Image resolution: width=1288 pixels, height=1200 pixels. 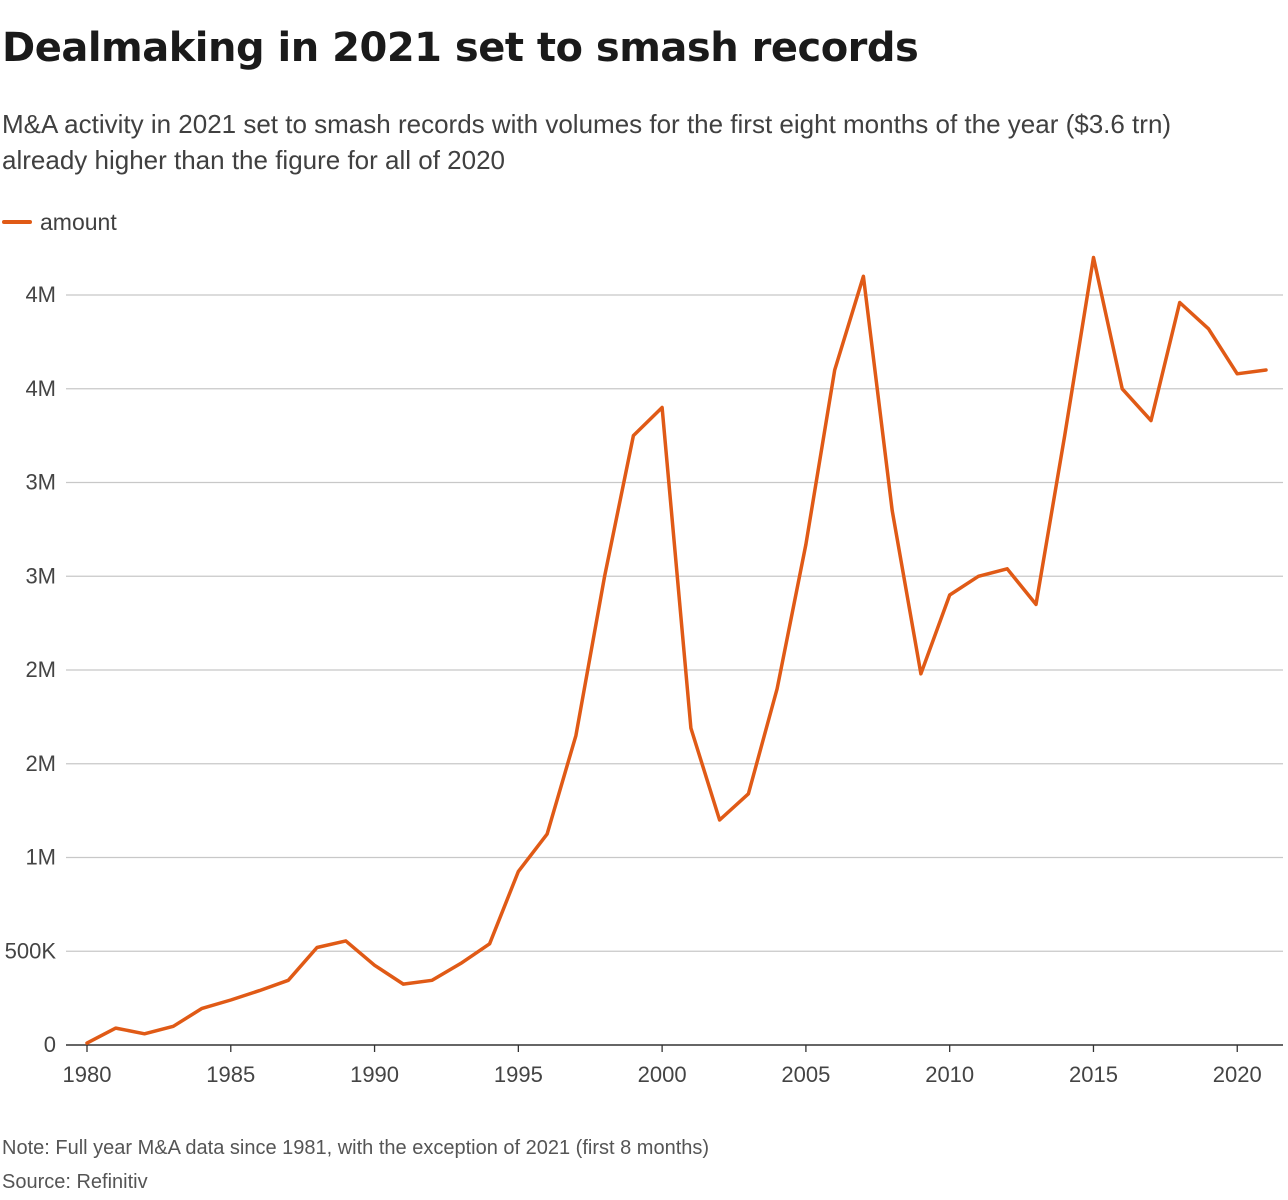 I want to click on source-note: Source: Refinitiv, so click(x=75, y=1182).